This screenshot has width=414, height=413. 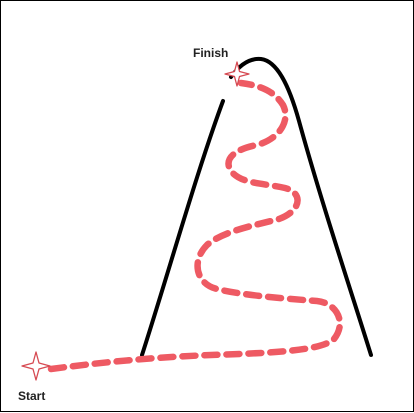 I want to click on finish-label: Finish, so click(x=211, y=53).